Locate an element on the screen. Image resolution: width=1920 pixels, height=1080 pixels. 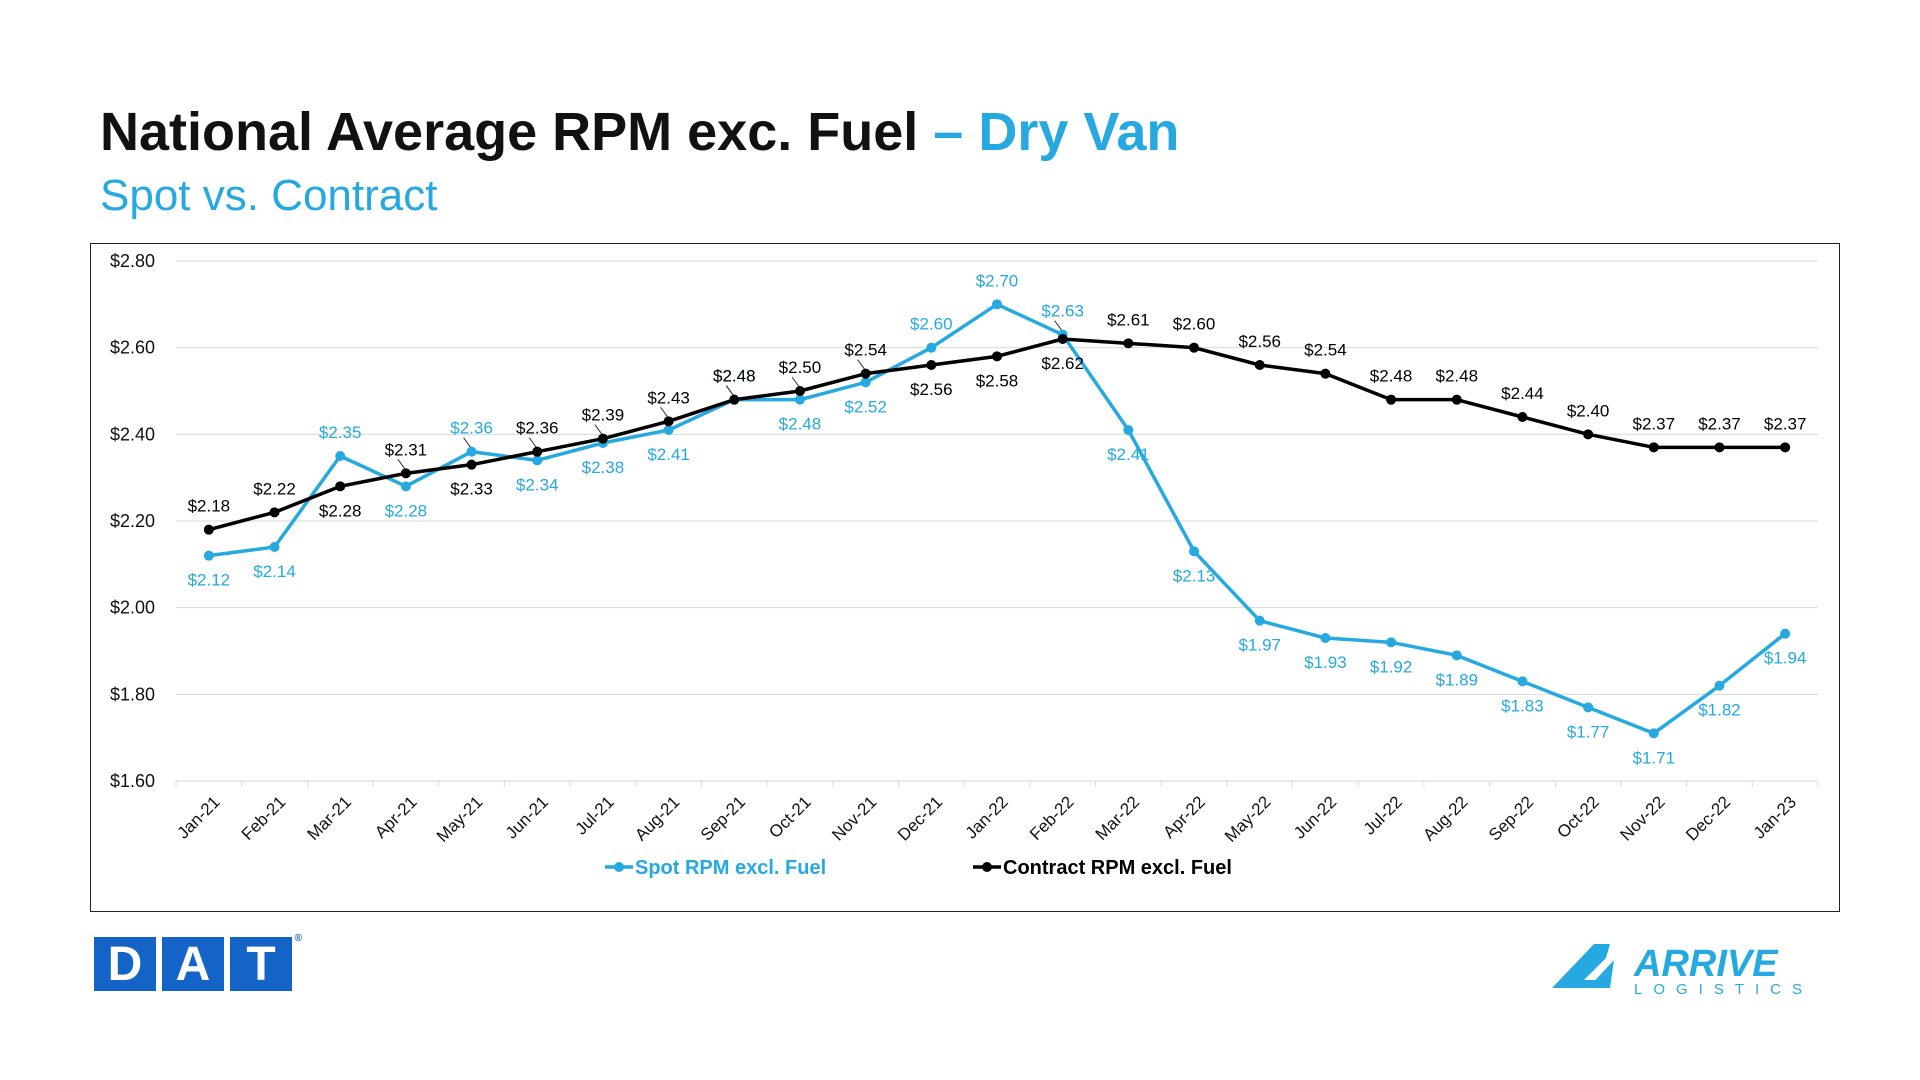
contract-legend-marker is located at coordinates (987, 867).